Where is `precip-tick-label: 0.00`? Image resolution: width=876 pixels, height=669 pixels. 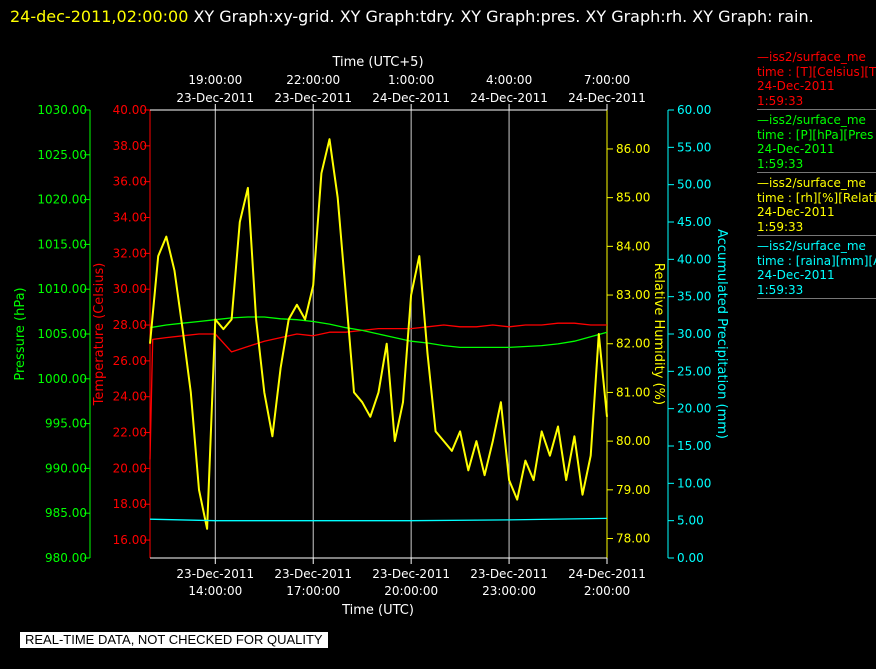
precip-tick-label: 0.00 is located at coordinates (690, 558).